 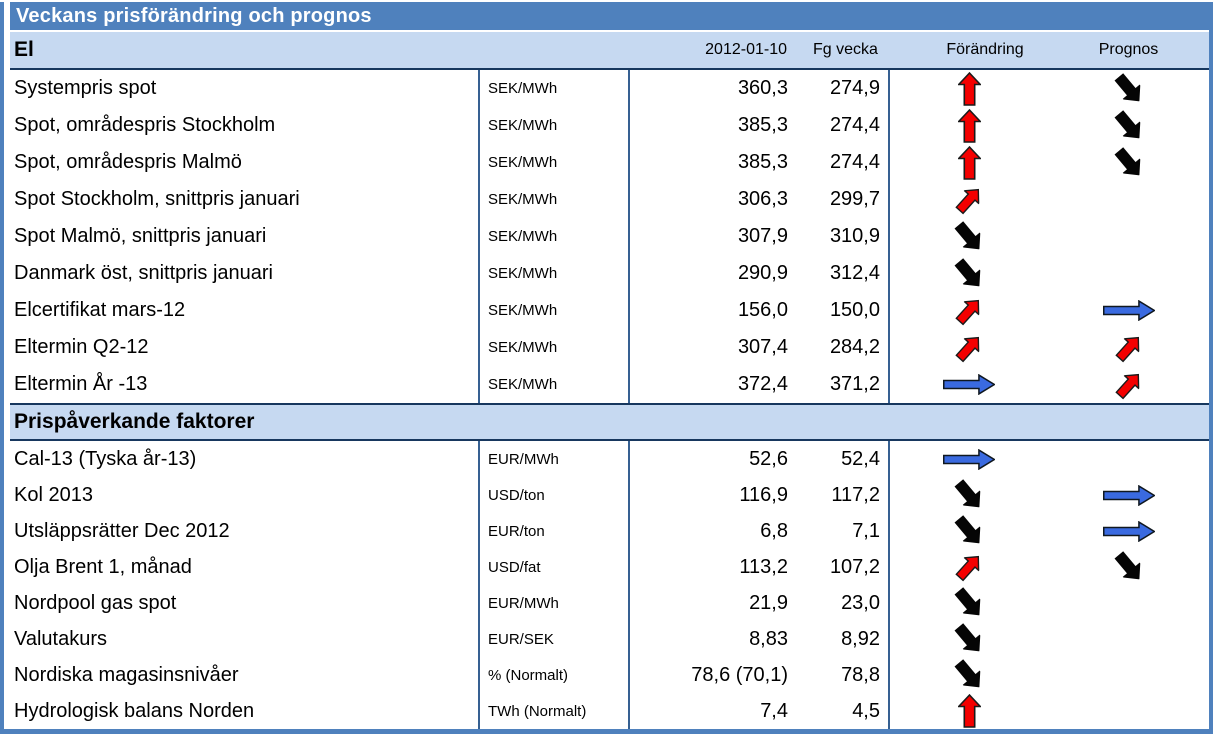 What do you see at coordinates (855, 494) in the screenshot?
I see `row-value-prev-week: 117,2` at bounding box center [855, 494].